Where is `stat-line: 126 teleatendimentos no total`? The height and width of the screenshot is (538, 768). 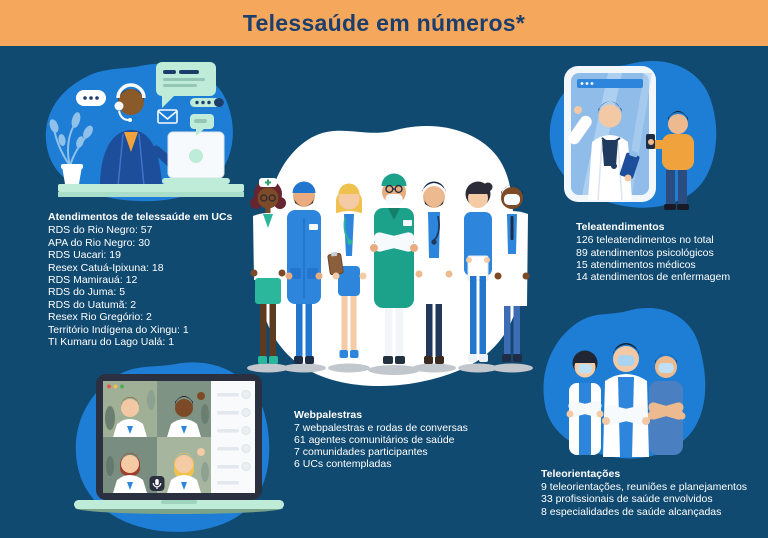 stat-line: 126 teleatendimentos no total is located at coordinates (645, 240).